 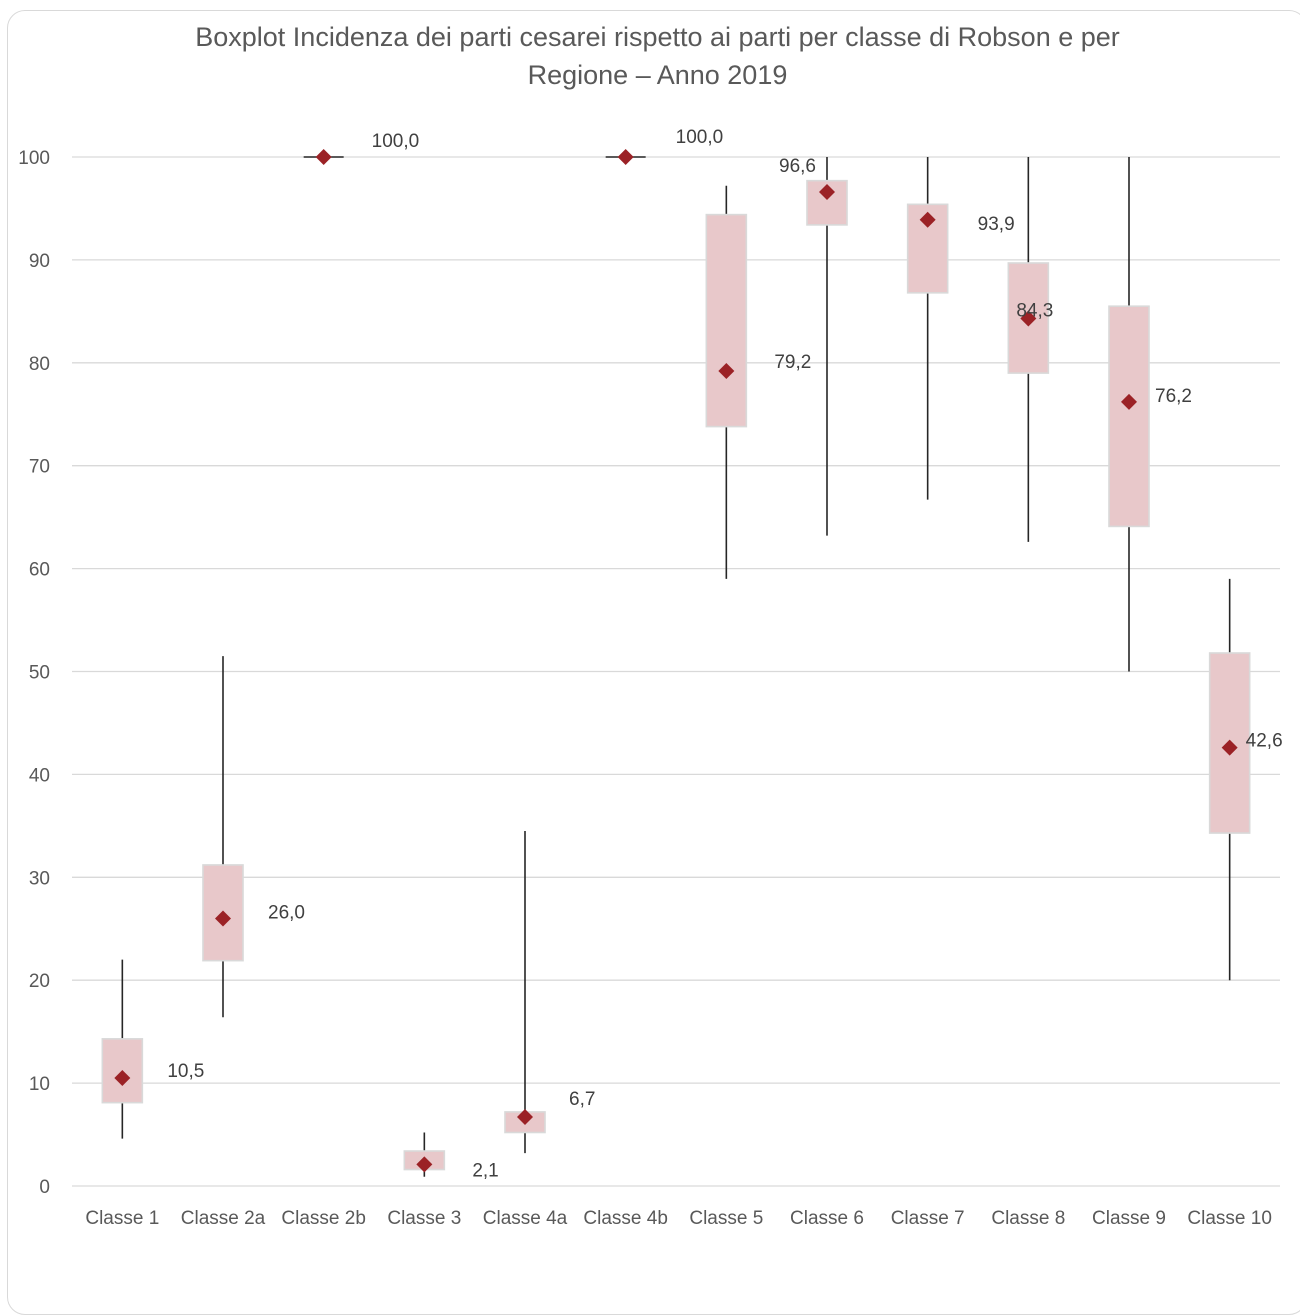 What do you see at coordinates (525, 1218) in the screenshot?
I see `x-tick-label: Classe 4a` at bounding box center [525, 1218].